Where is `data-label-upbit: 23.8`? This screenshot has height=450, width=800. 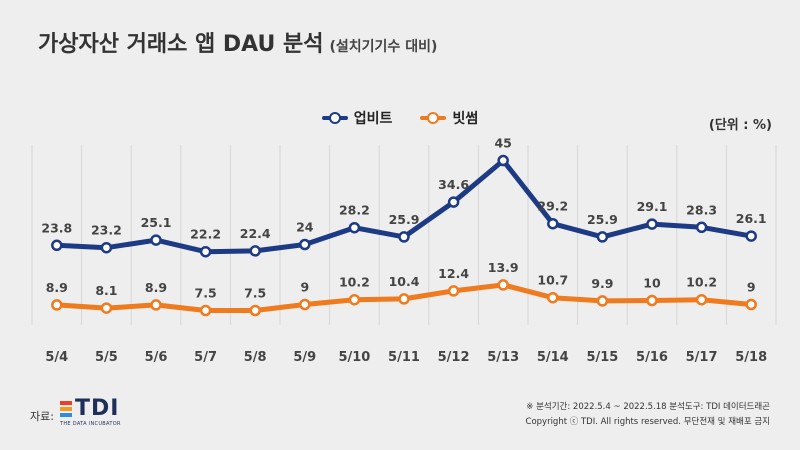 data-label-upbit: 23.8 is located at coordinates (56, 227).